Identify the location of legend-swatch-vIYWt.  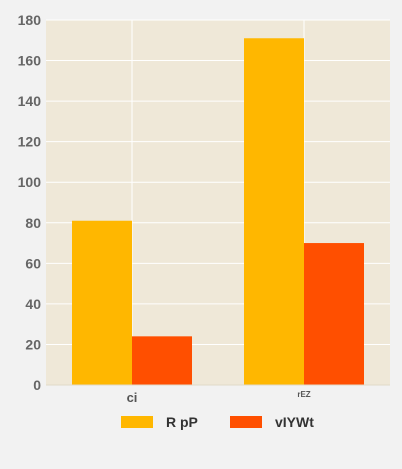
(246, 422).